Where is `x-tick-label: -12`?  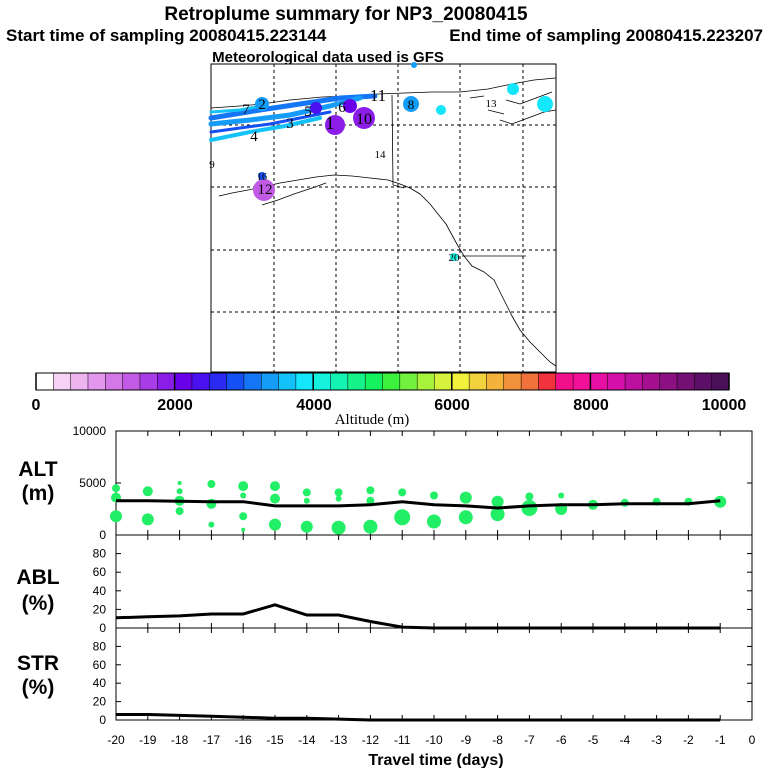
x-tick-label: -12 is located at coordinates (371, 740).